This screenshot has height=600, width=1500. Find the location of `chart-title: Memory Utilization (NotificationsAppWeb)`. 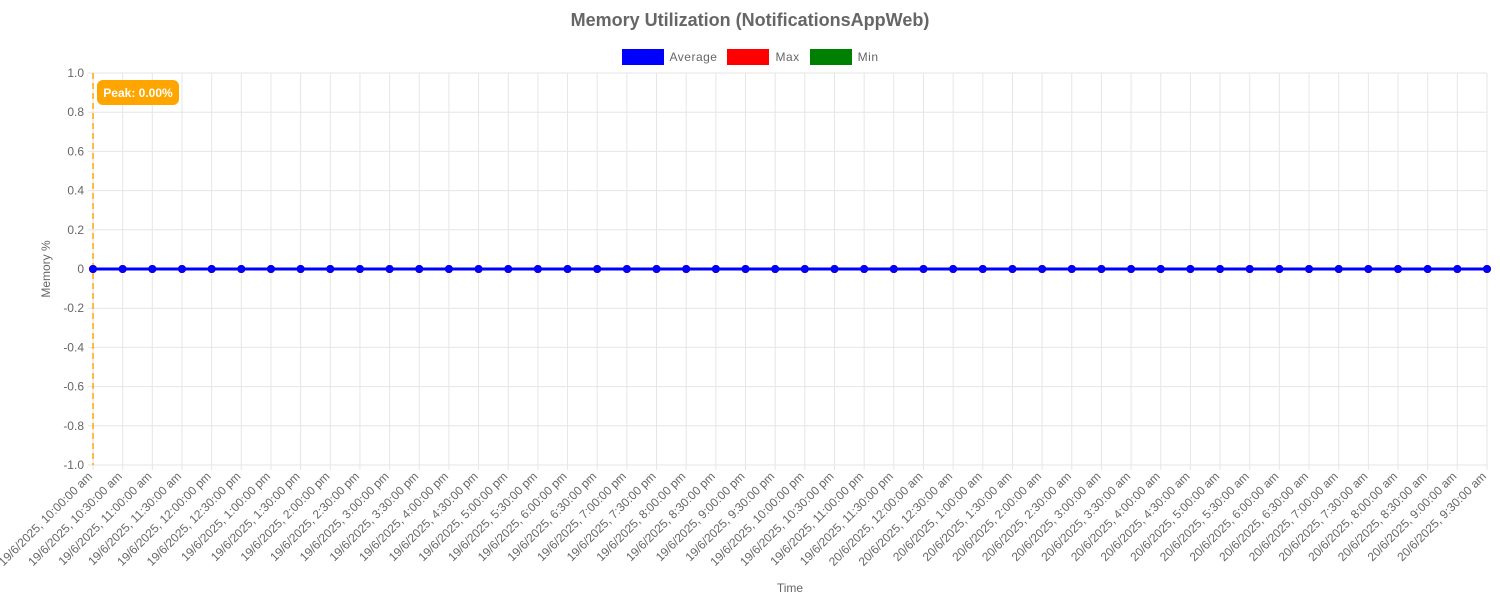

chart-title: Memory Utilization (NotificationsAppWeb) is located at coordinates (750, 20).